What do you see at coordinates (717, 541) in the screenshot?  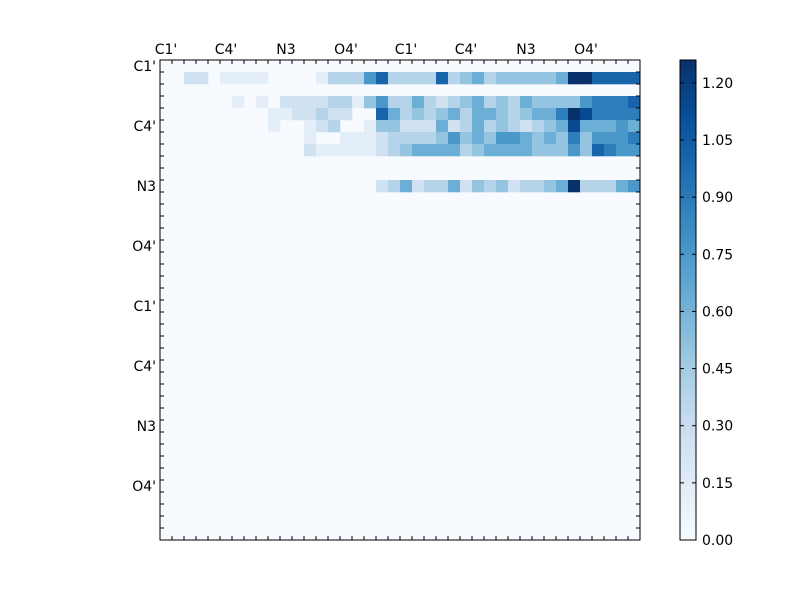 I see `colorbar-tick-label: 0.00` at bounding box center [717, 541].